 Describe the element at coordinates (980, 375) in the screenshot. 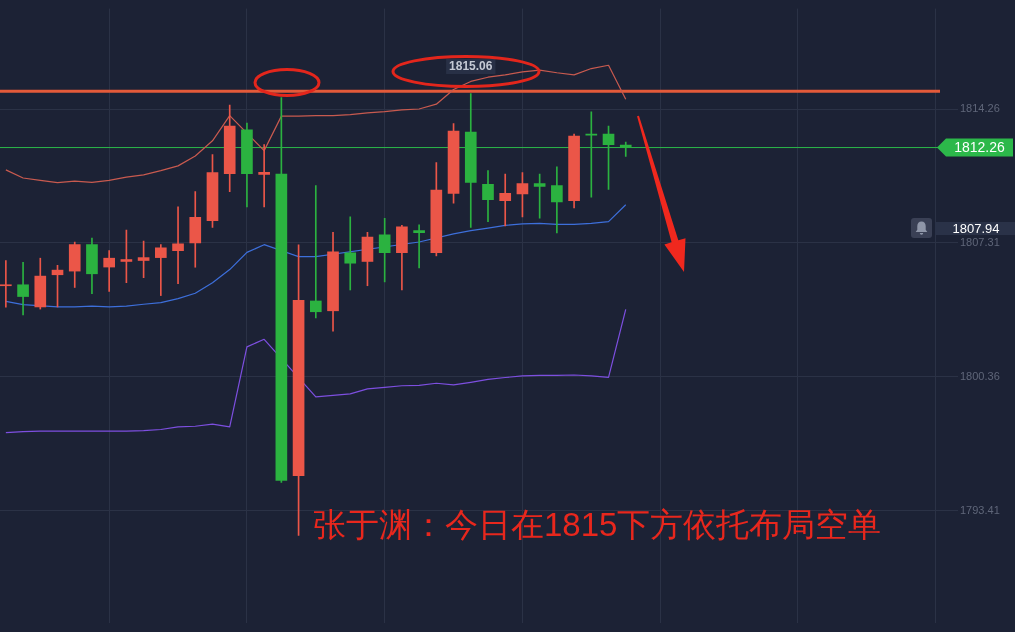

I see `y-tick-label: 1800.36` at that location.